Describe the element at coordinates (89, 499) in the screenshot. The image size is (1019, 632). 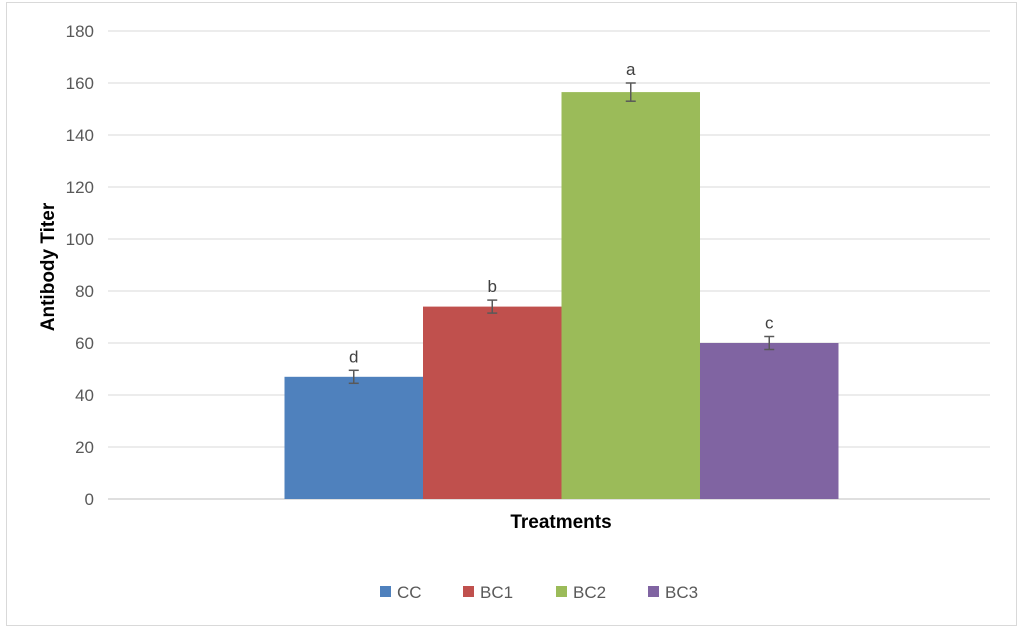
I see `y-tick-label: 0` at that location.